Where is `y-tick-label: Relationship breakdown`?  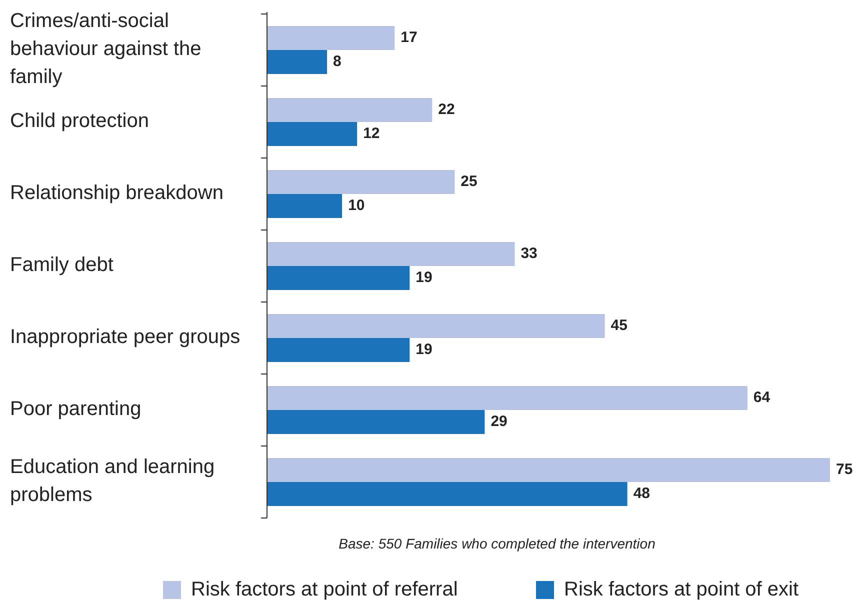 y-tick-label: Relationship breakdown is located at coordinates (117, 193).